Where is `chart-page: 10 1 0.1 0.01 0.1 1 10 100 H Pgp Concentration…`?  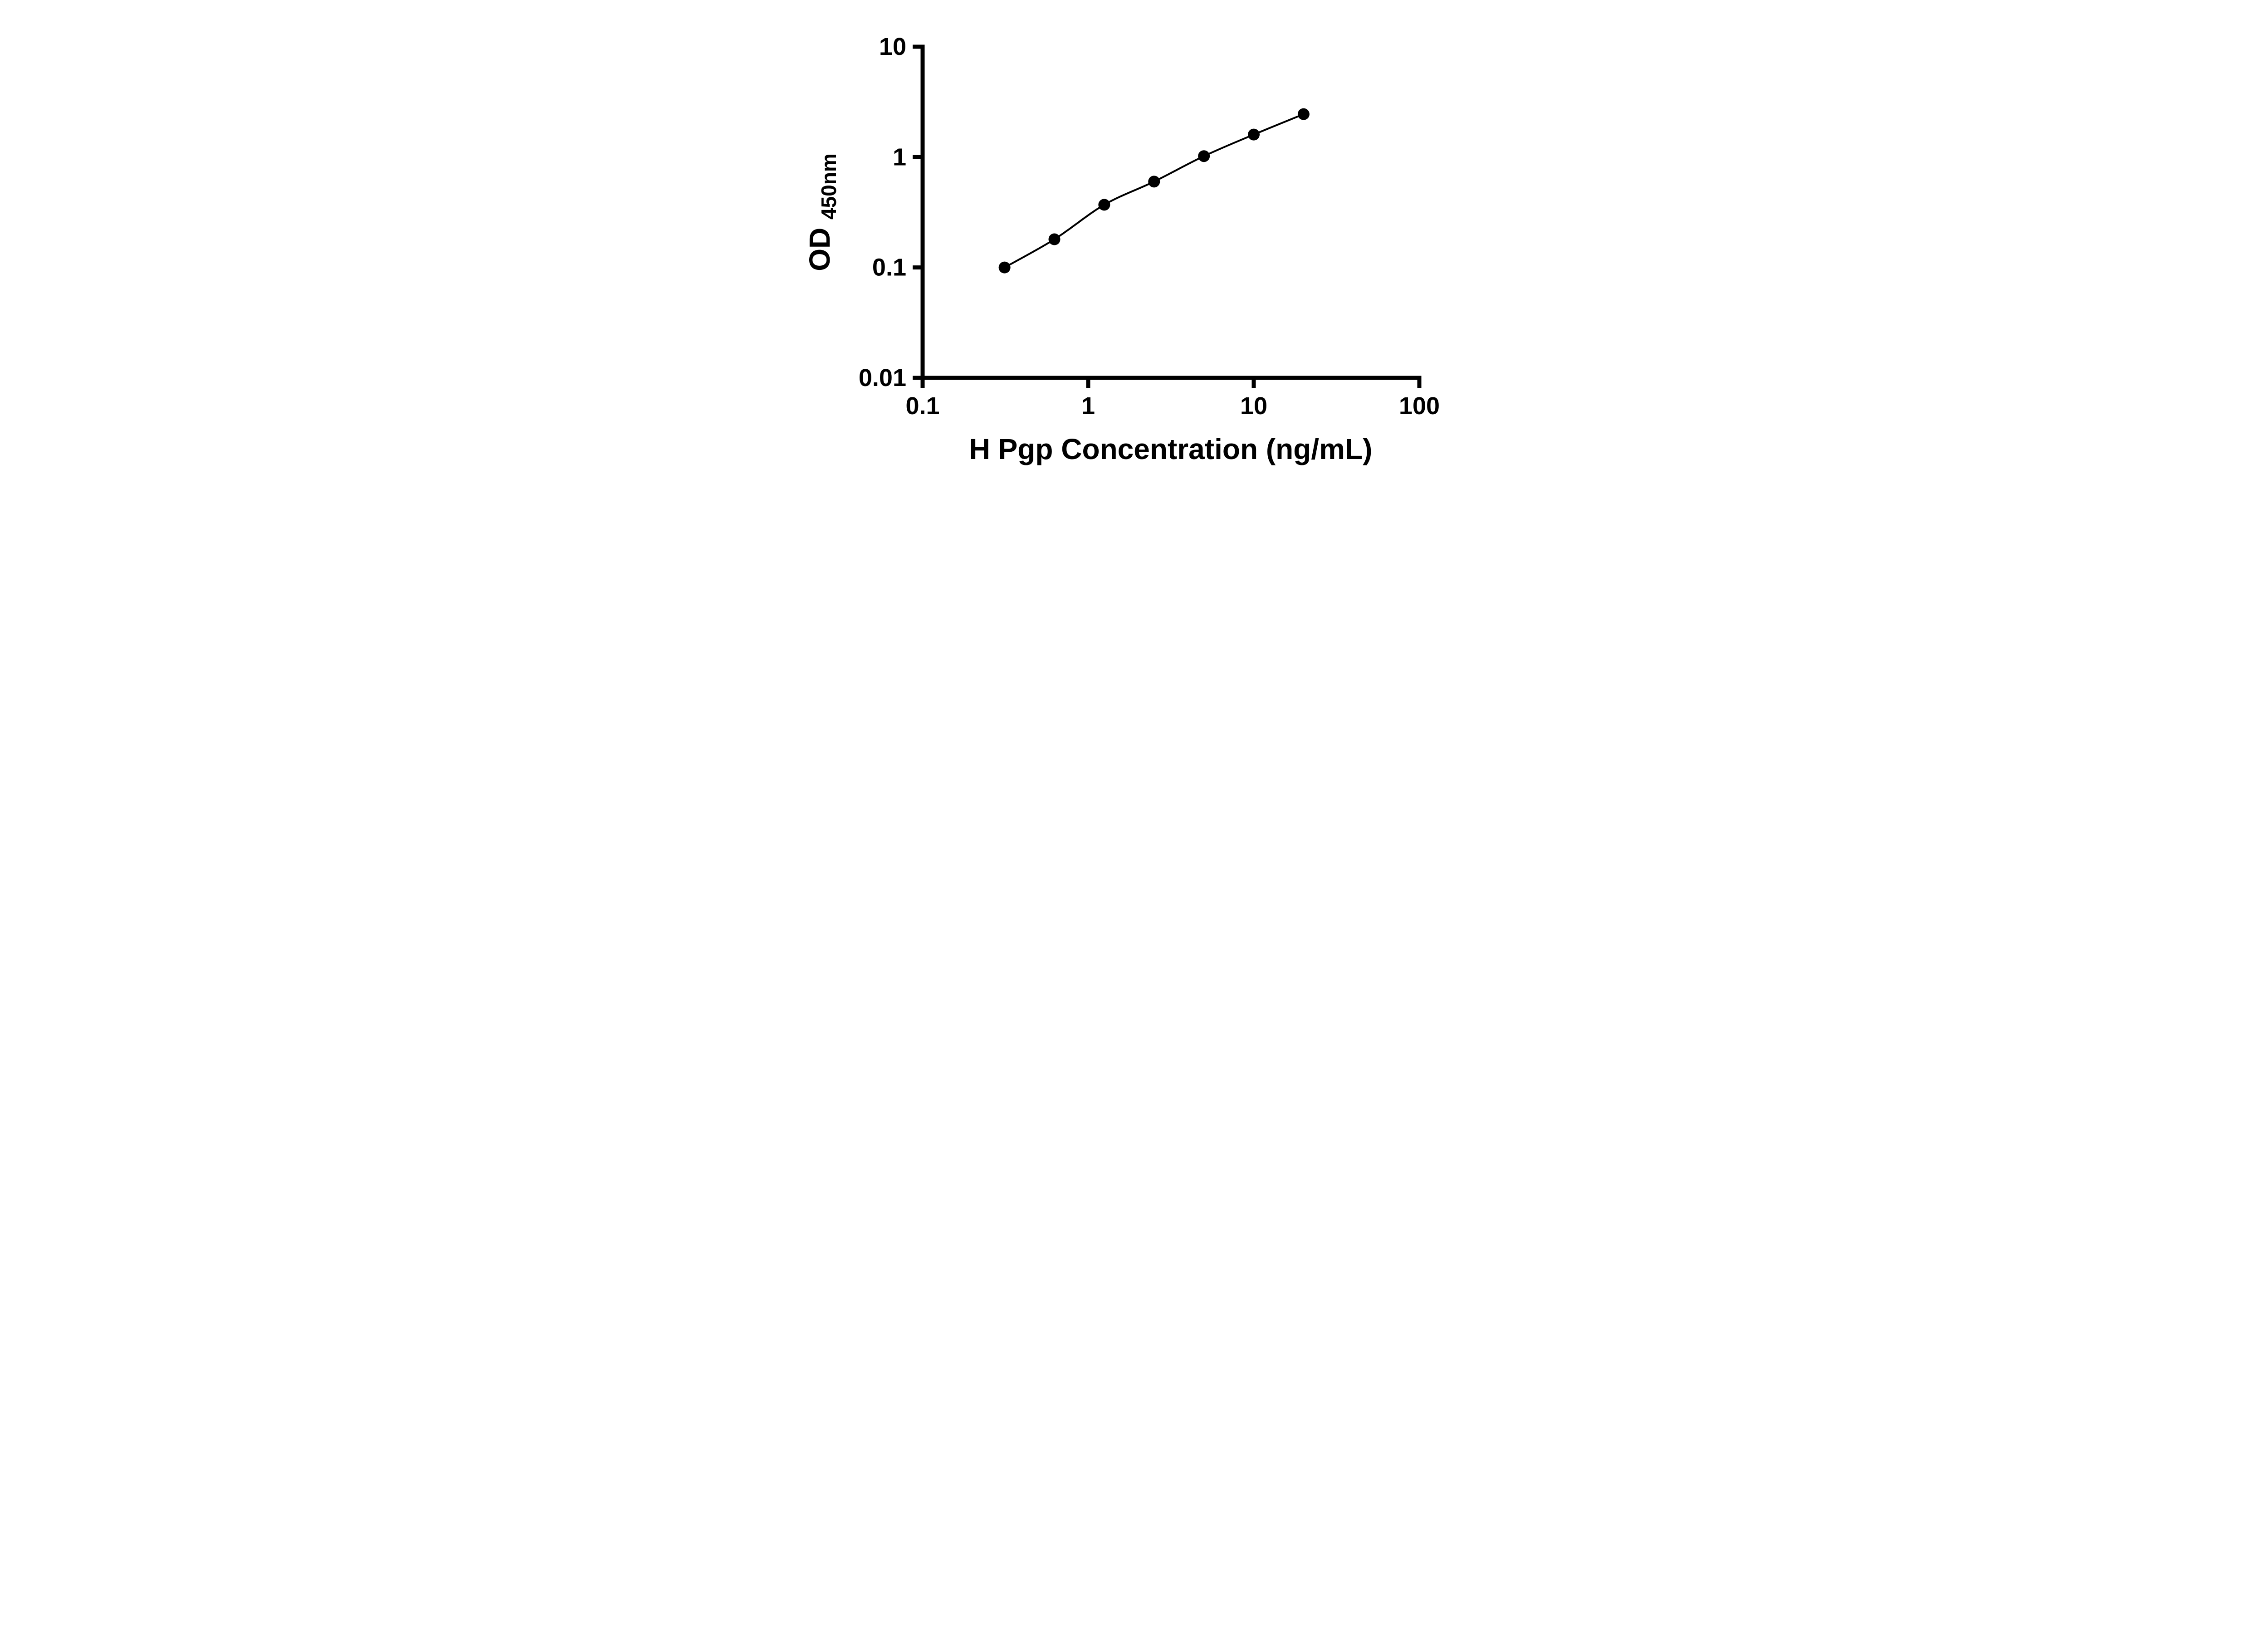
chart-page: 10 1 0.1 0.01 0.1 1 10 100 H Pgp Concentration… is located at coordinates (1134, 245).